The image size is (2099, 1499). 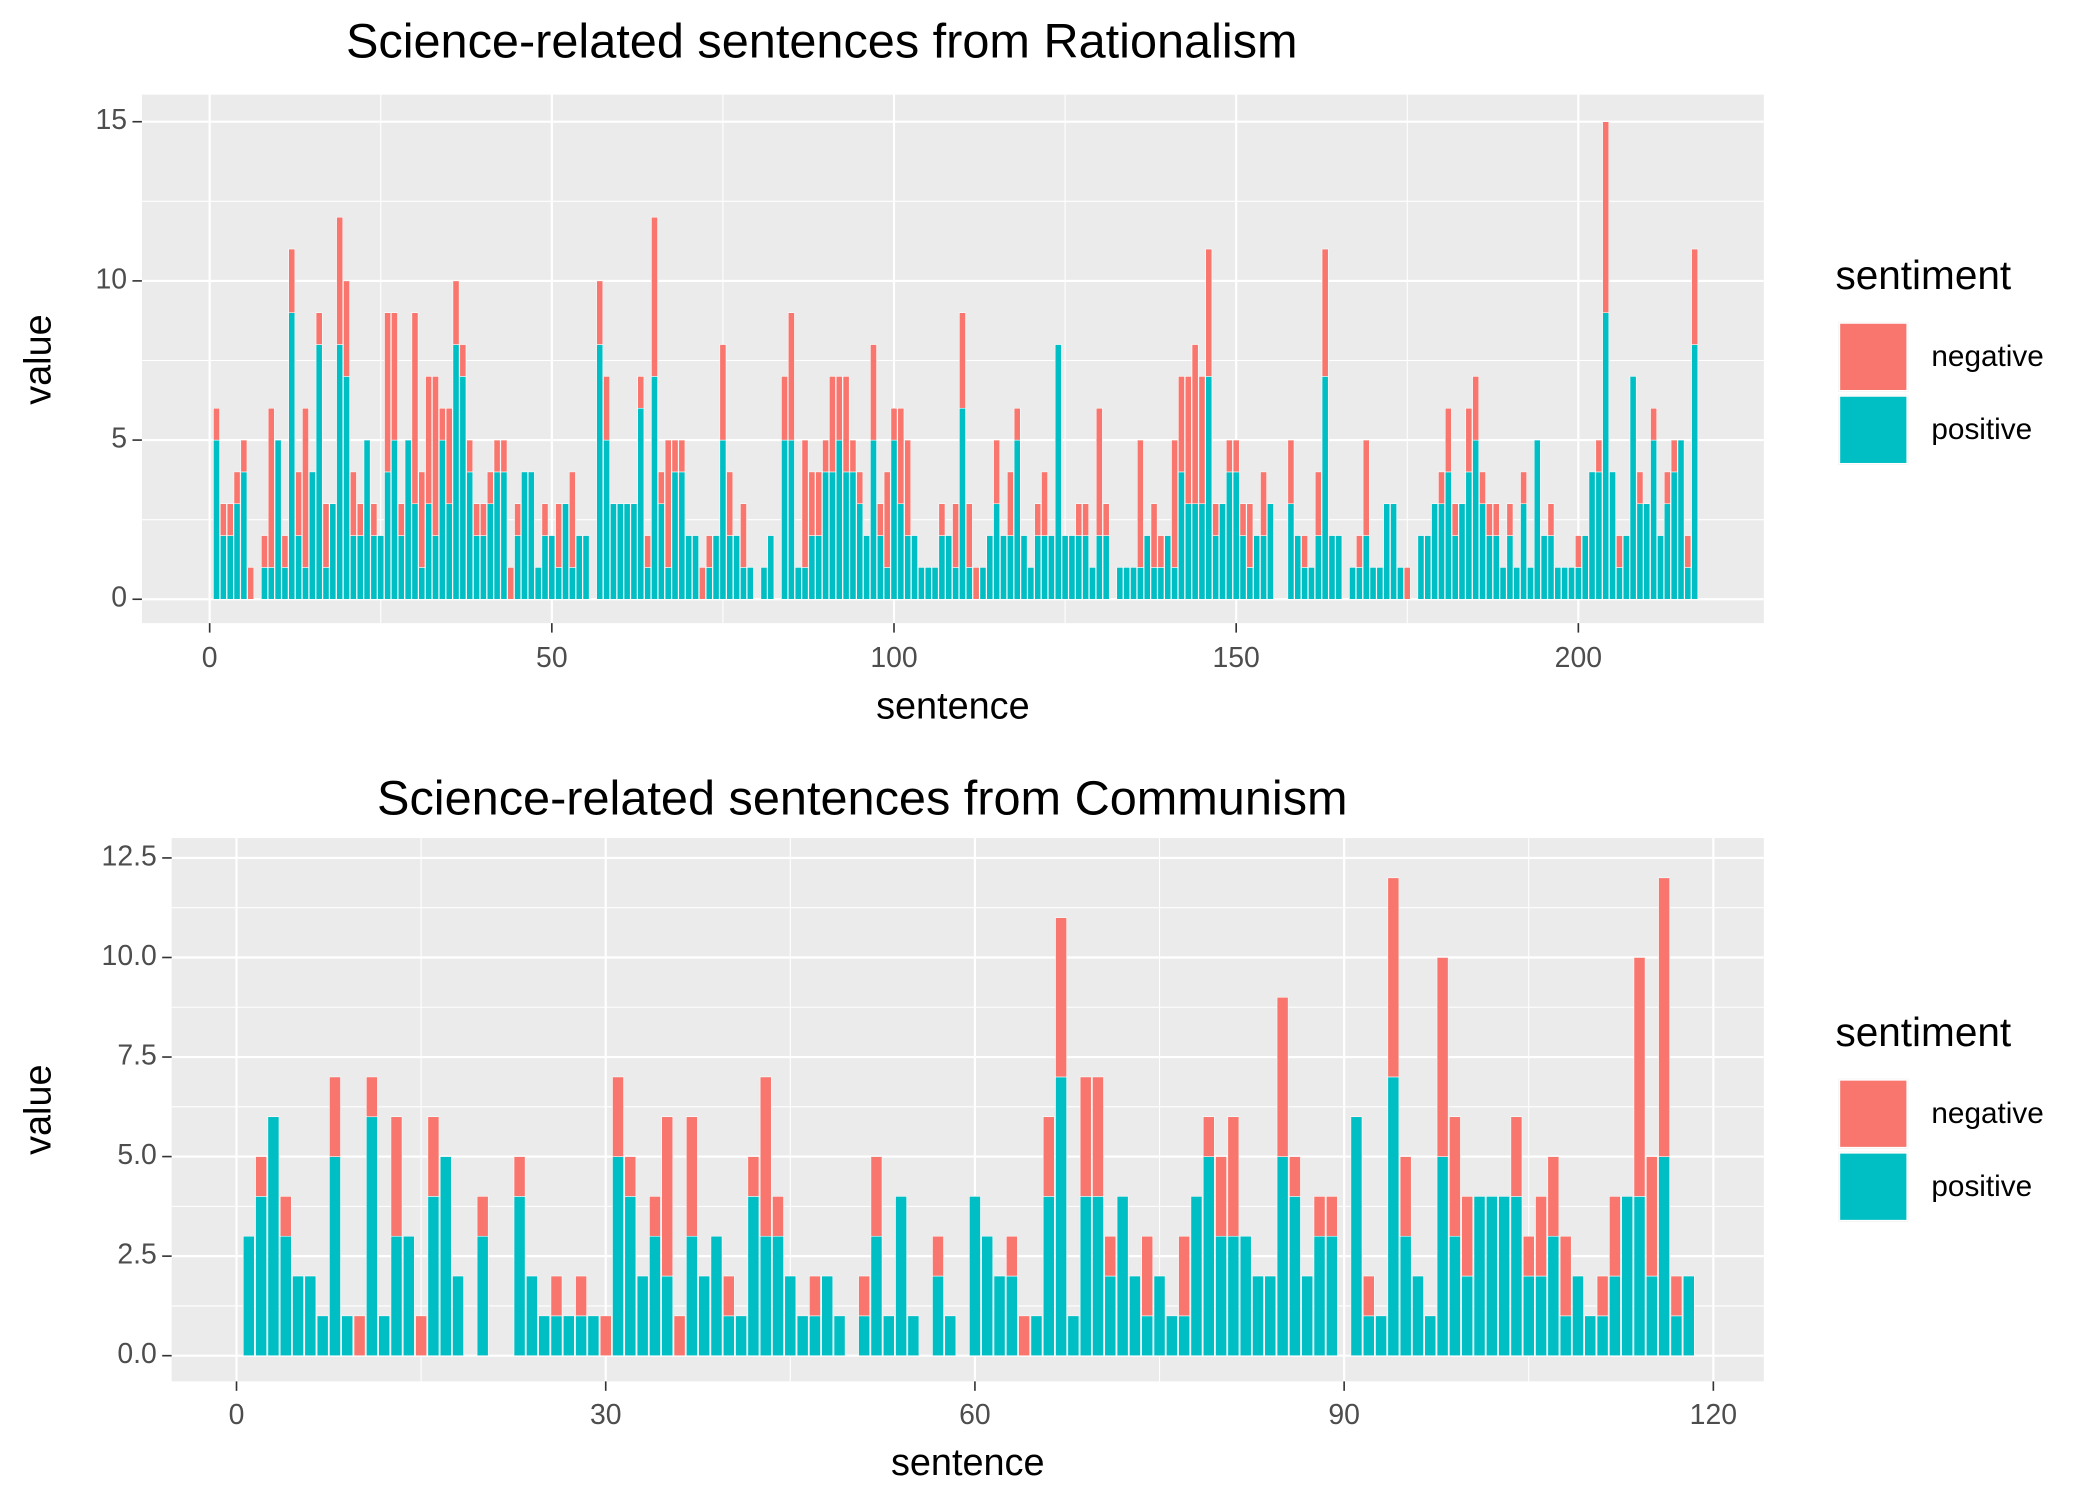 What do you see at coordinates (1987, 356) in the screenshot?
I see `legend-label: negative` at bounding box center [1987, 356].